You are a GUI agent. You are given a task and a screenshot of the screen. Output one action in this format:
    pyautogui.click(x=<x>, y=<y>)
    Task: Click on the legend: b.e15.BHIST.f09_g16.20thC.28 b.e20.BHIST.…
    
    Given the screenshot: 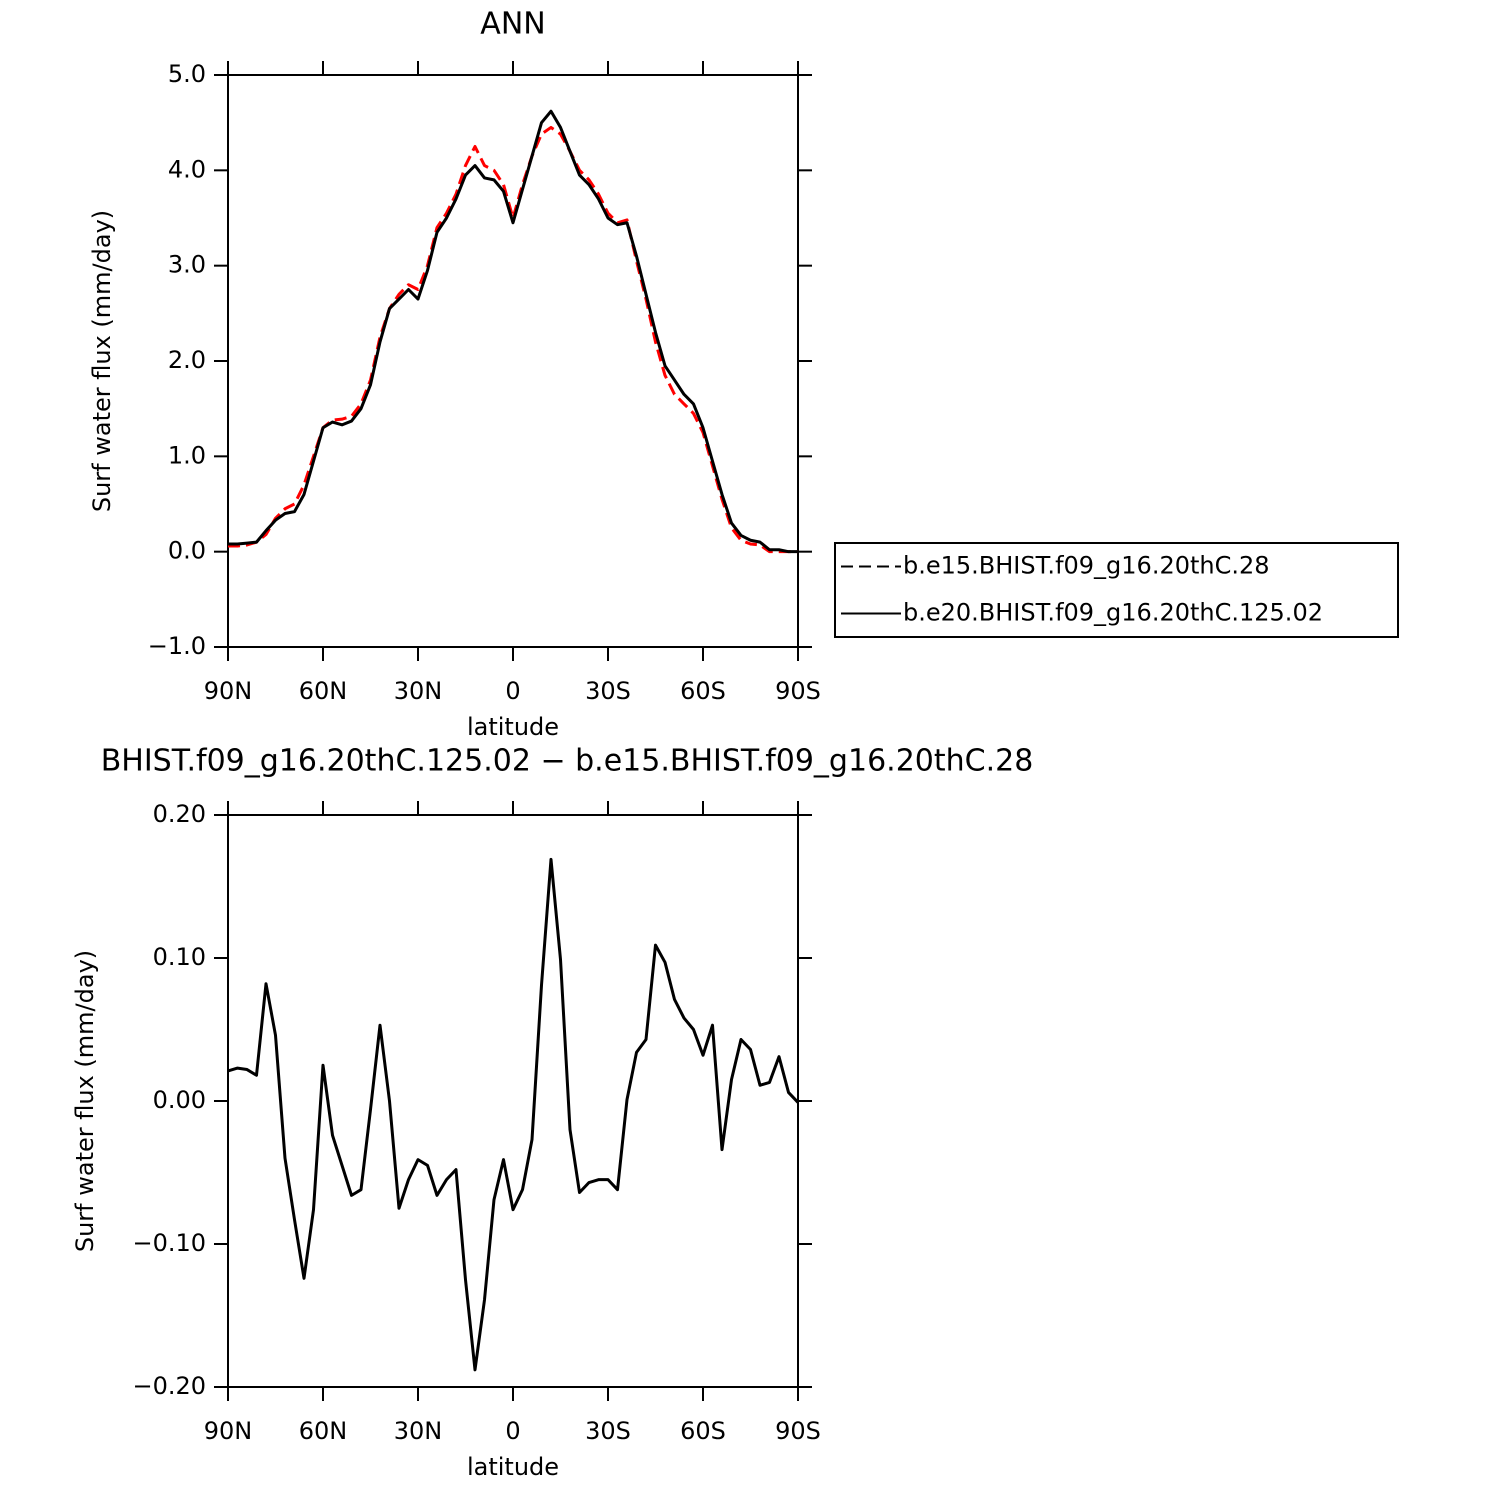 What is the action you would take?
    pyautogui.click(x=1116, y=590)
    